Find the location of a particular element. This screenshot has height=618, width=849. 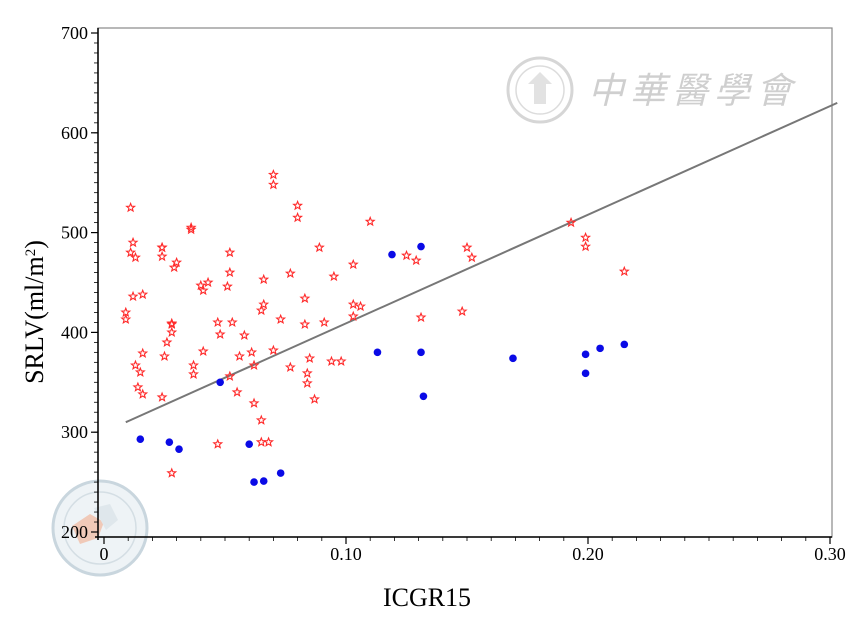

y-axis-title-suffix: ) is located at coordinates (34, 244).